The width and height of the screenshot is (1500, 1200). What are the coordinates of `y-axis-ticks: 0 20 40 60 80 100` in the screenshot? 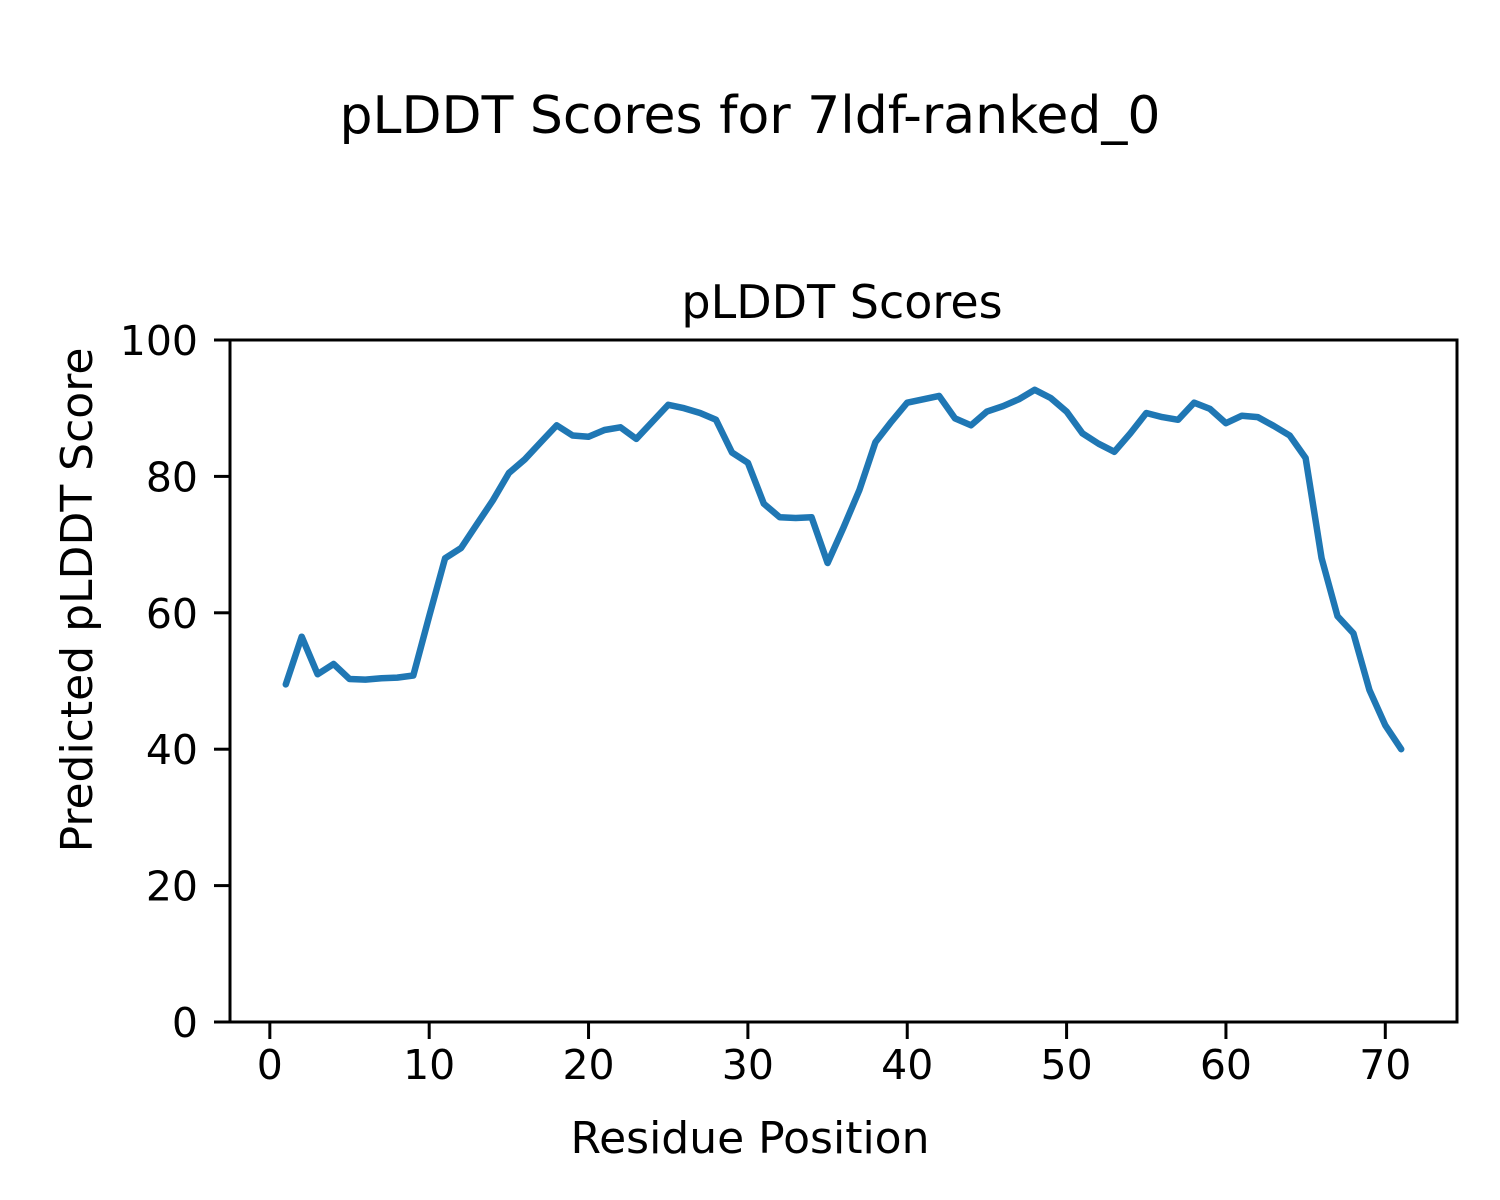 It's located at (175, 682).